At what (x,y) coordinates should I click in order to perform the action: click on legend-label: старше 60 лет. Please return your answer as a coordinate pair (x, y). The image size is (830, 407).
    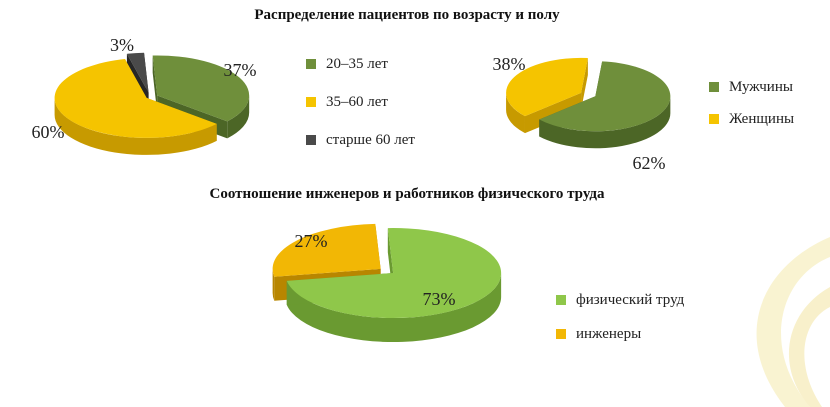
    Looking at the image, I should click on (370, 139).